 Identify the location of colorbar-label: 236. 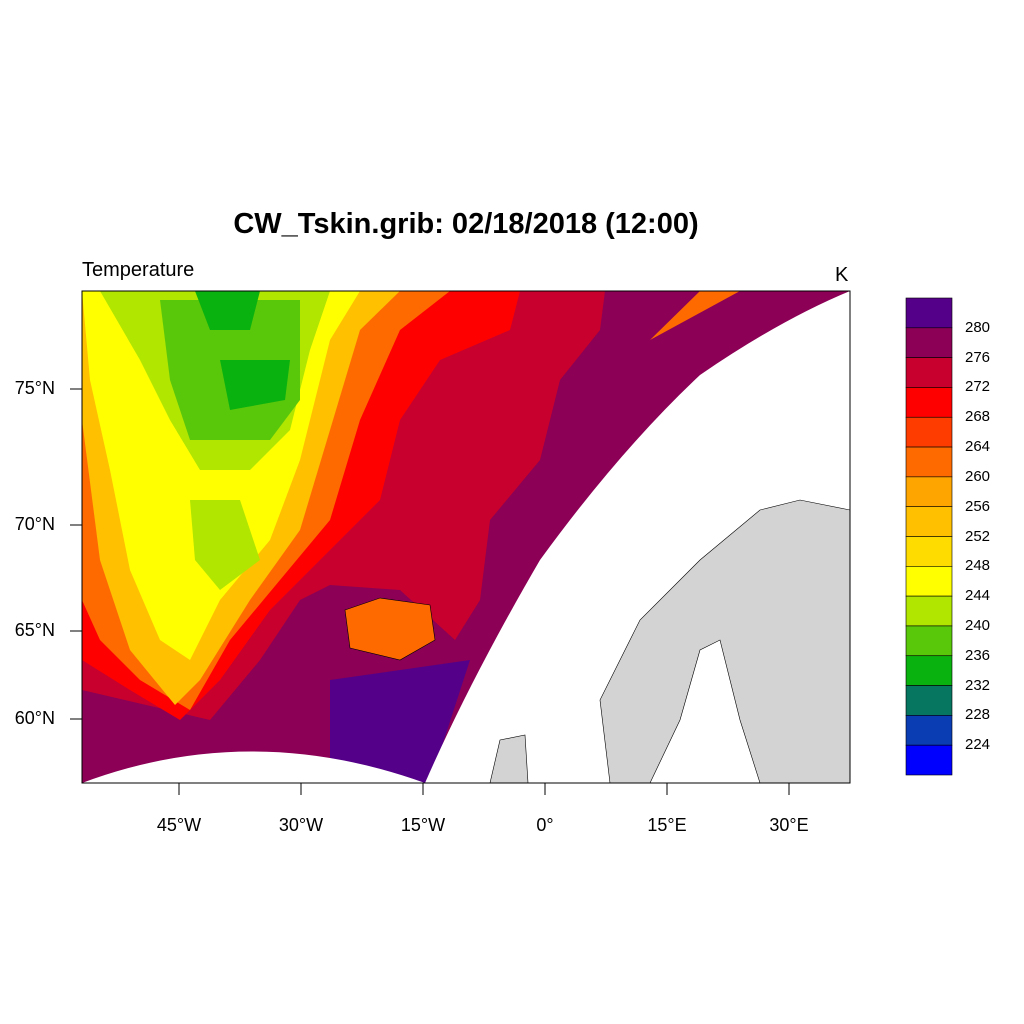
(978, 655).